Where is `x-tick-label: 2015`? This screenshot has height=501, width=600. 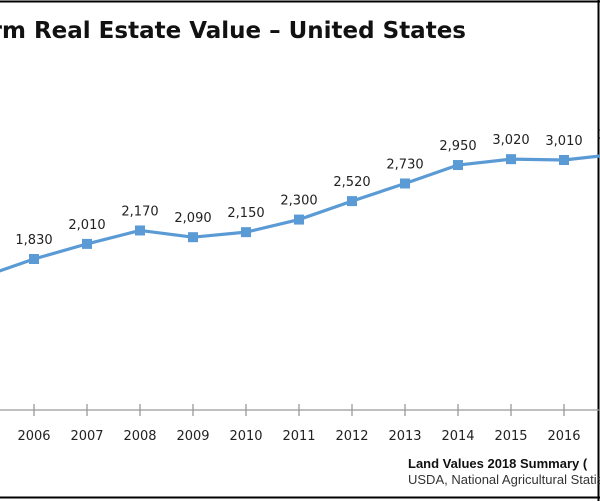
x-tick-label: 2015 is located at coordinates (510, 436).